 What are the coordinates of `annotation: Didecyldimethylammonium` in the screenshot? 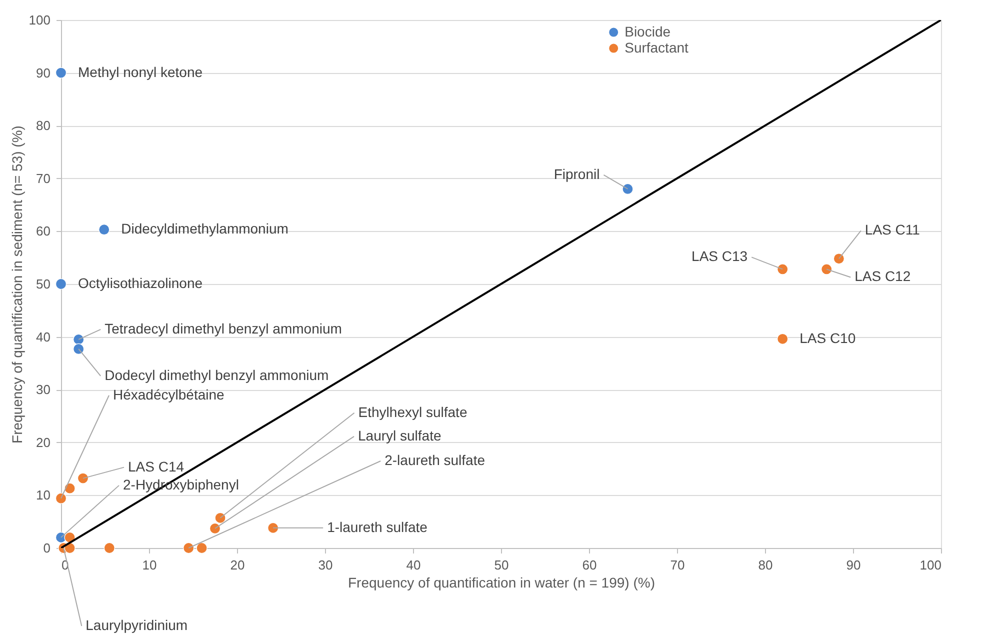 It's located at (204, 228).